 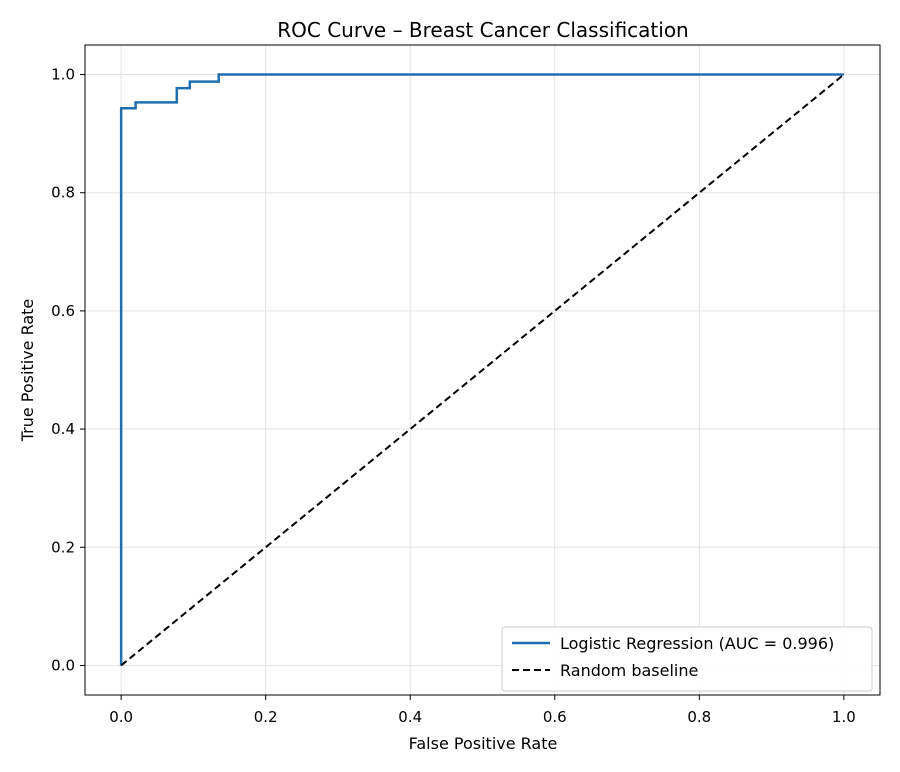 I want to click on x-tick-label: 0.2, so click(x=266, y=717).